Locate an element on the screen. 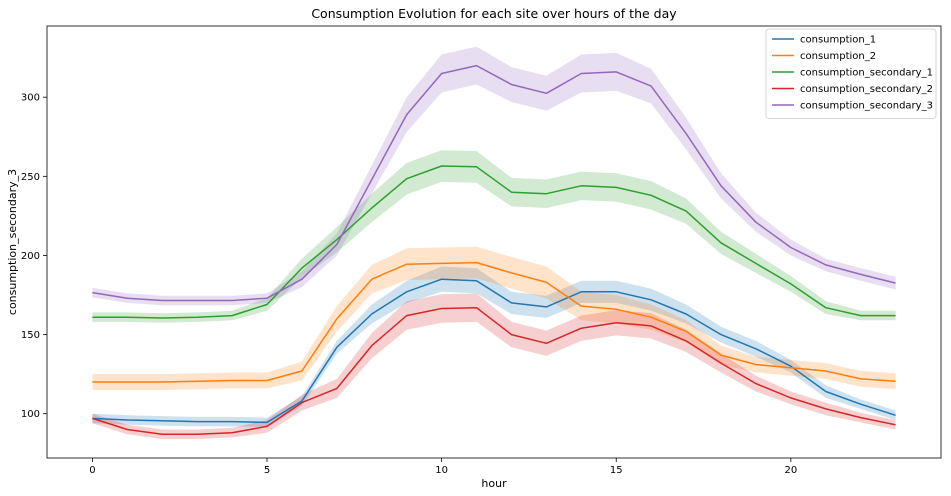  y-tick-label: 300 is located at coordinates (30, 98).